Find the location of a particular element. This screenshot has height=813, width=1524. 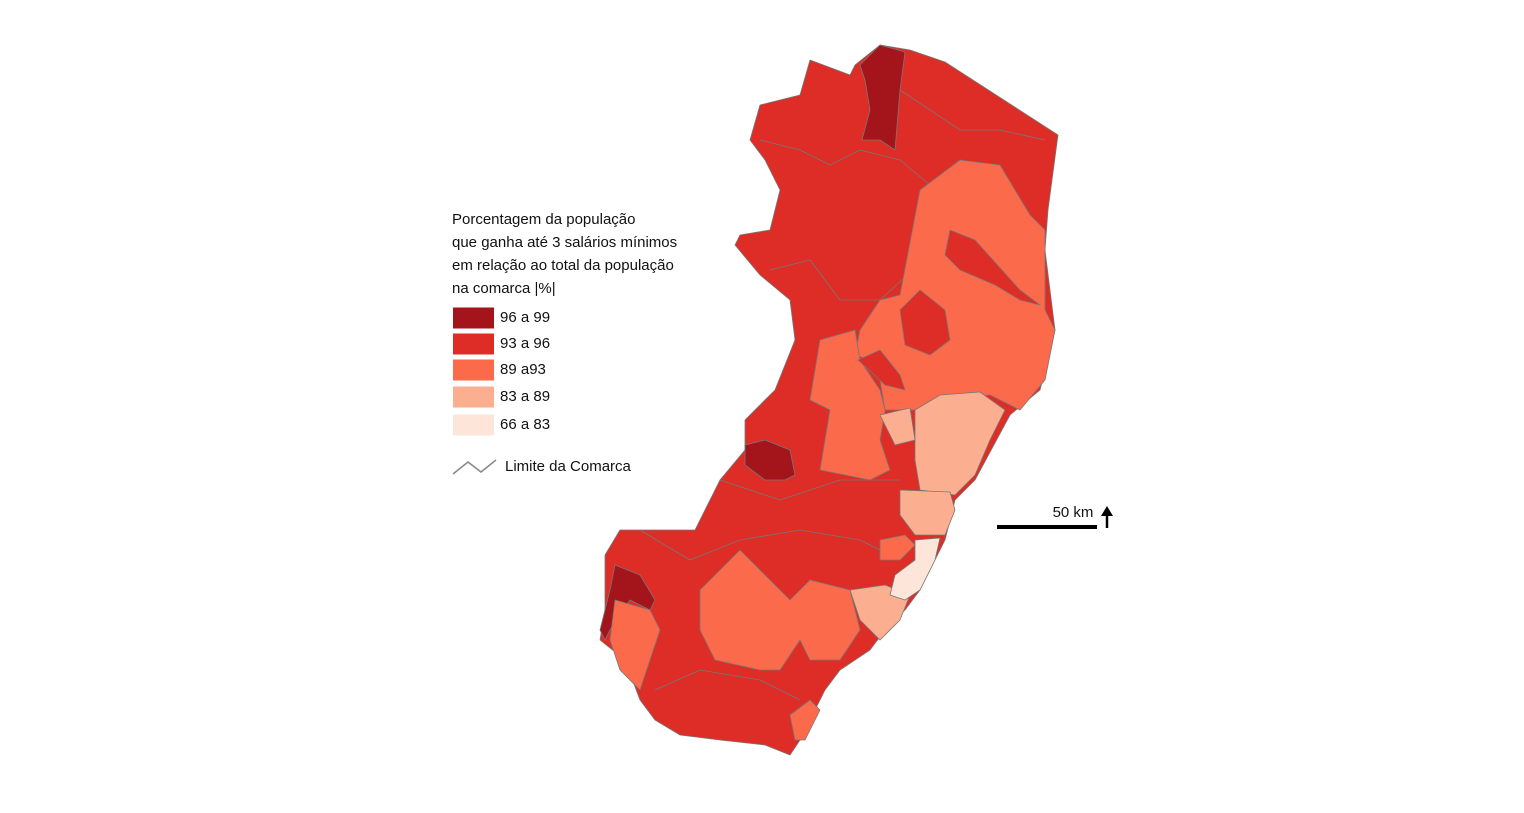

boundary-icon is located at coordinates (474, 467).